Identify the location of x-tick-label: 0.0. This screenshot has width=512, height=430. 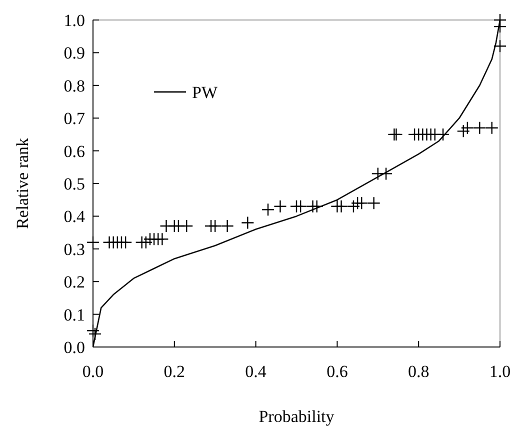
(93, 371).